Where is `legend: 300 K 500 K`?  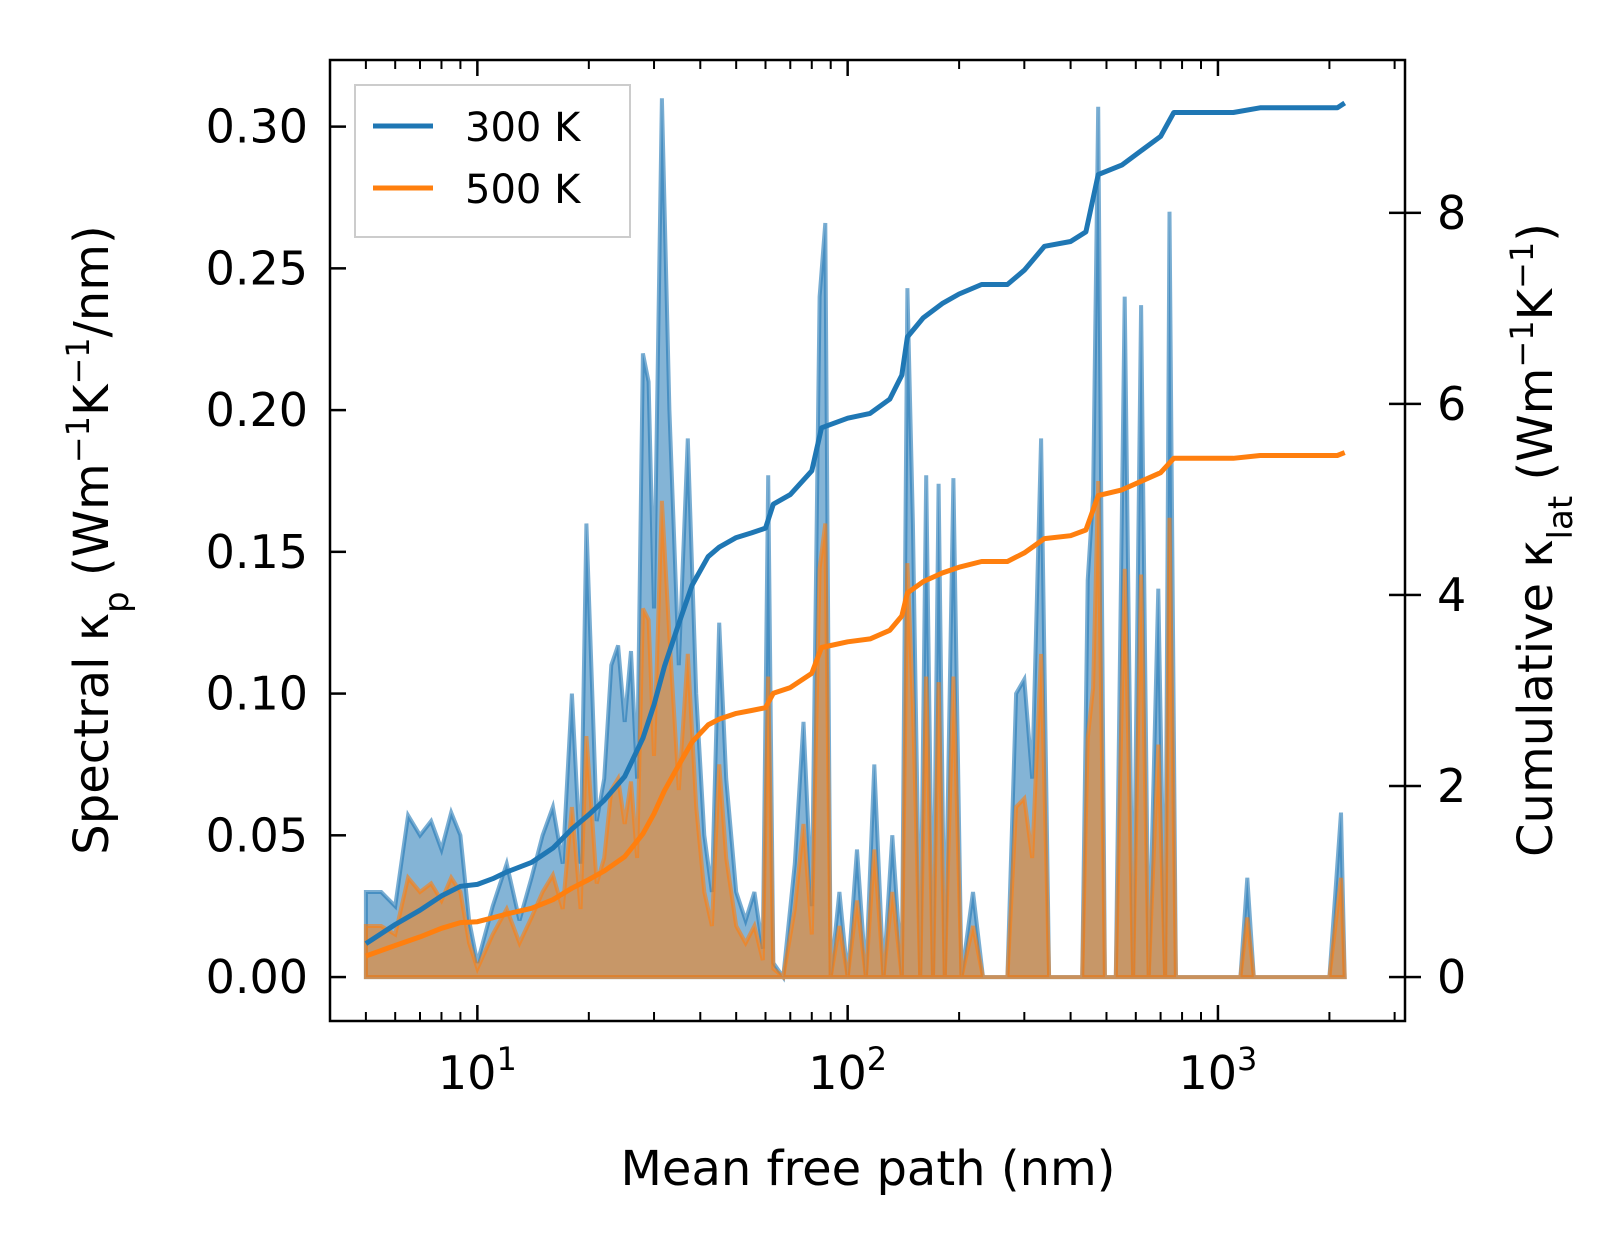 legend: 300 K 500 K is located at coordinates (492, 161).